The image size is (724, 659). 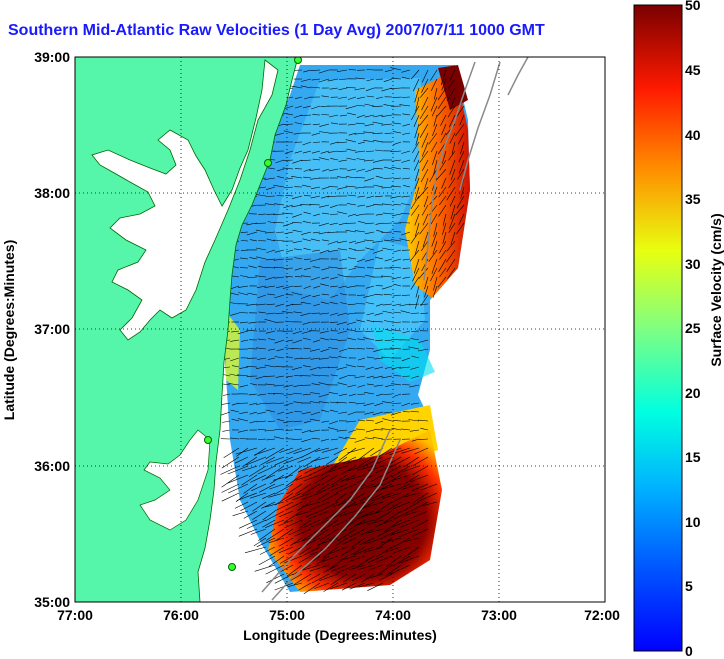 What do you see at coordinates (658, 328) in the screenshot?
I see `colorbar` at bounding box center [658, 328].